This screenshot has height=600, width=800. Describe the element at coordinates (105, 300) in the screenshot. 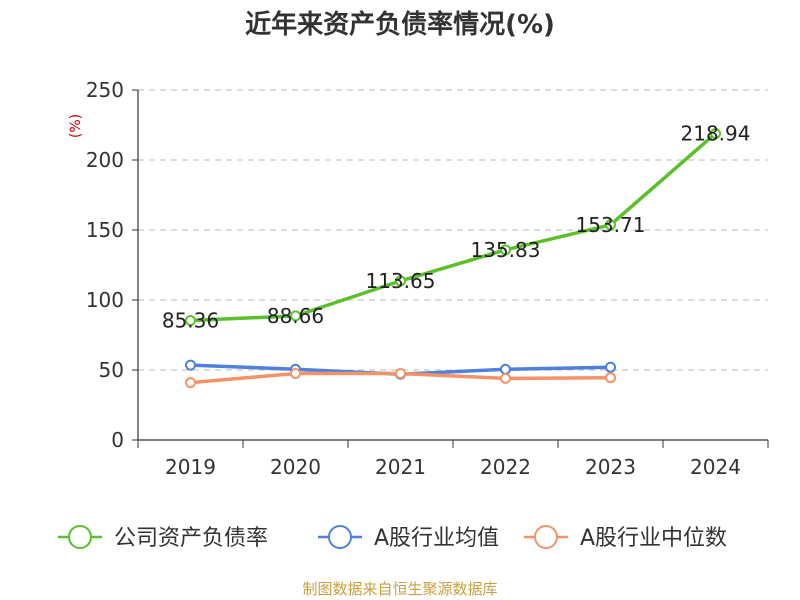

I see `y-tick-label: 100` at that location.